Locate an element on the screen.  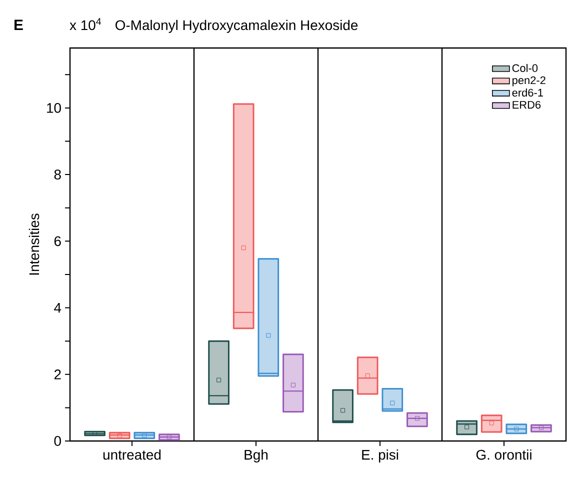
text: x 10$^{4}$ is located at coordinates (86, 24).